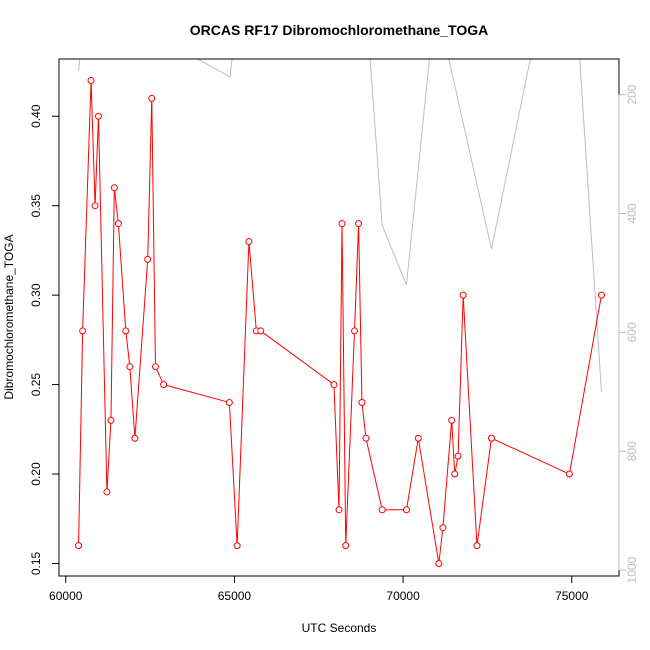 The width and height of the screenshot is (650, 650). I want to click on x-tick-label: 70000, so click(403, 596).